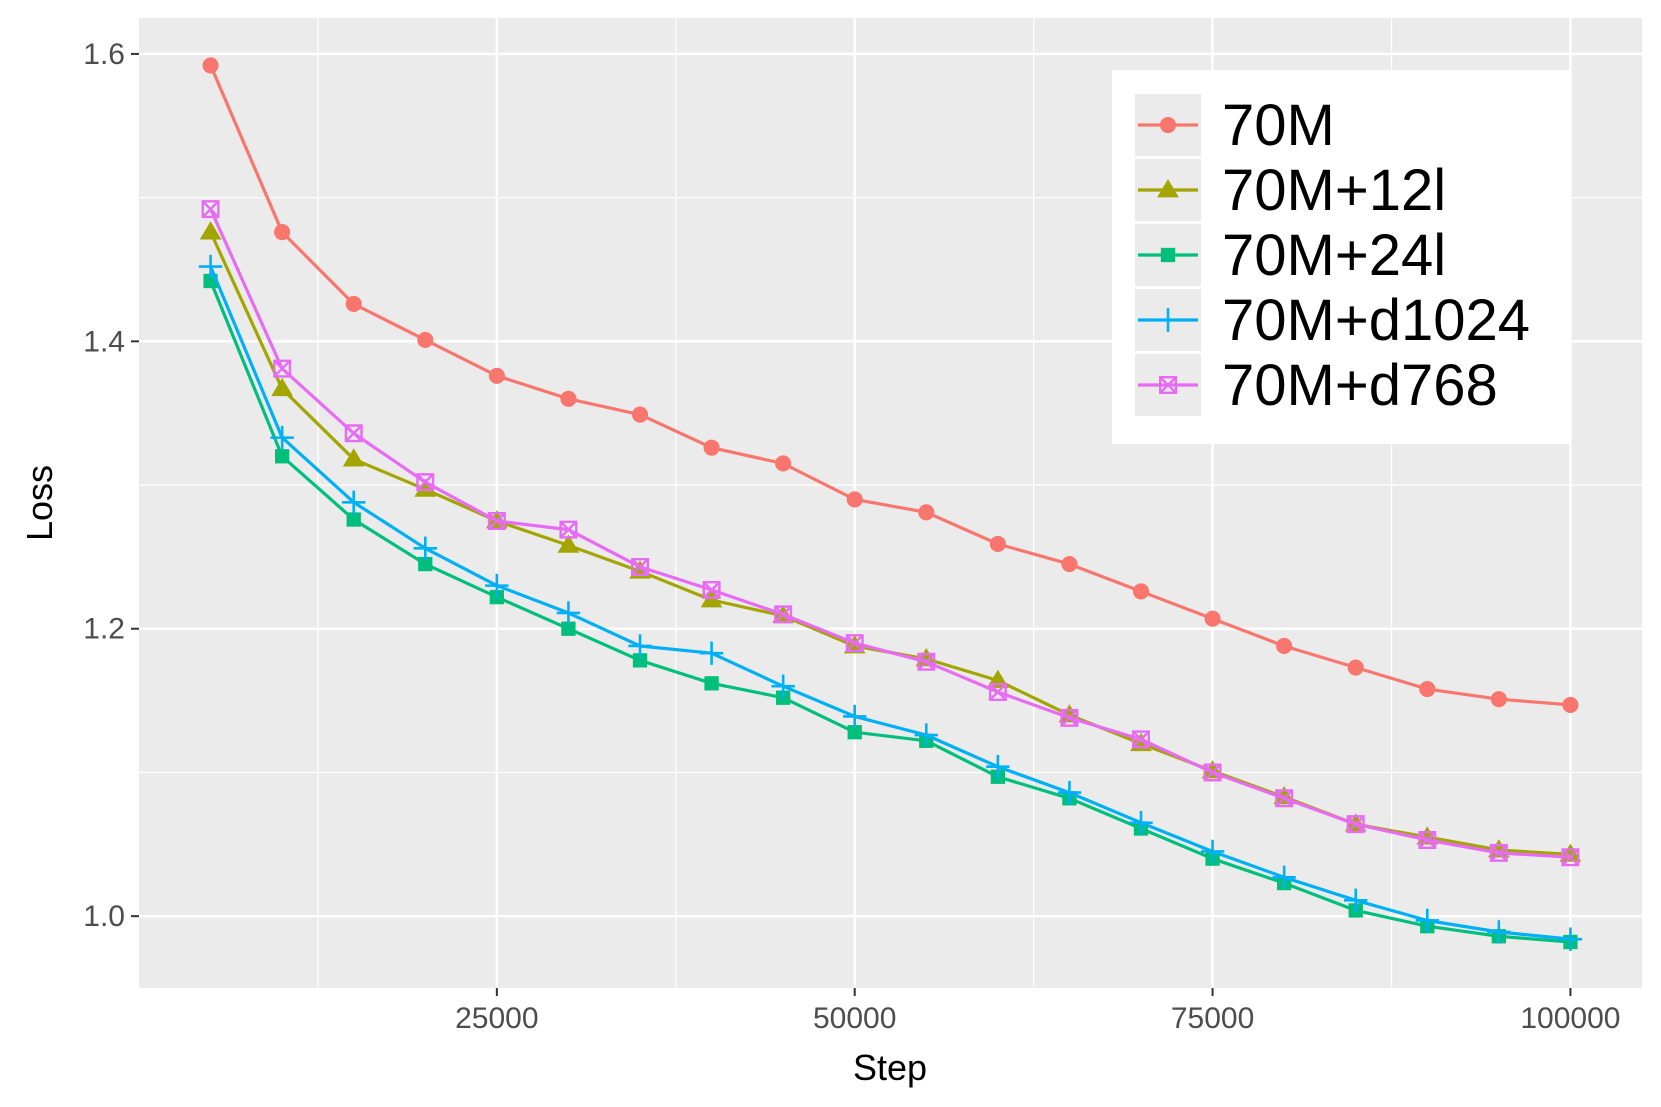 Image resolution: width=1661 pixels, height=1107 pixels. What do you see at coordinates (854, 1018) in the screenshot?
I see `x-tick-label: 50000` at bounding box center [854, 1018].